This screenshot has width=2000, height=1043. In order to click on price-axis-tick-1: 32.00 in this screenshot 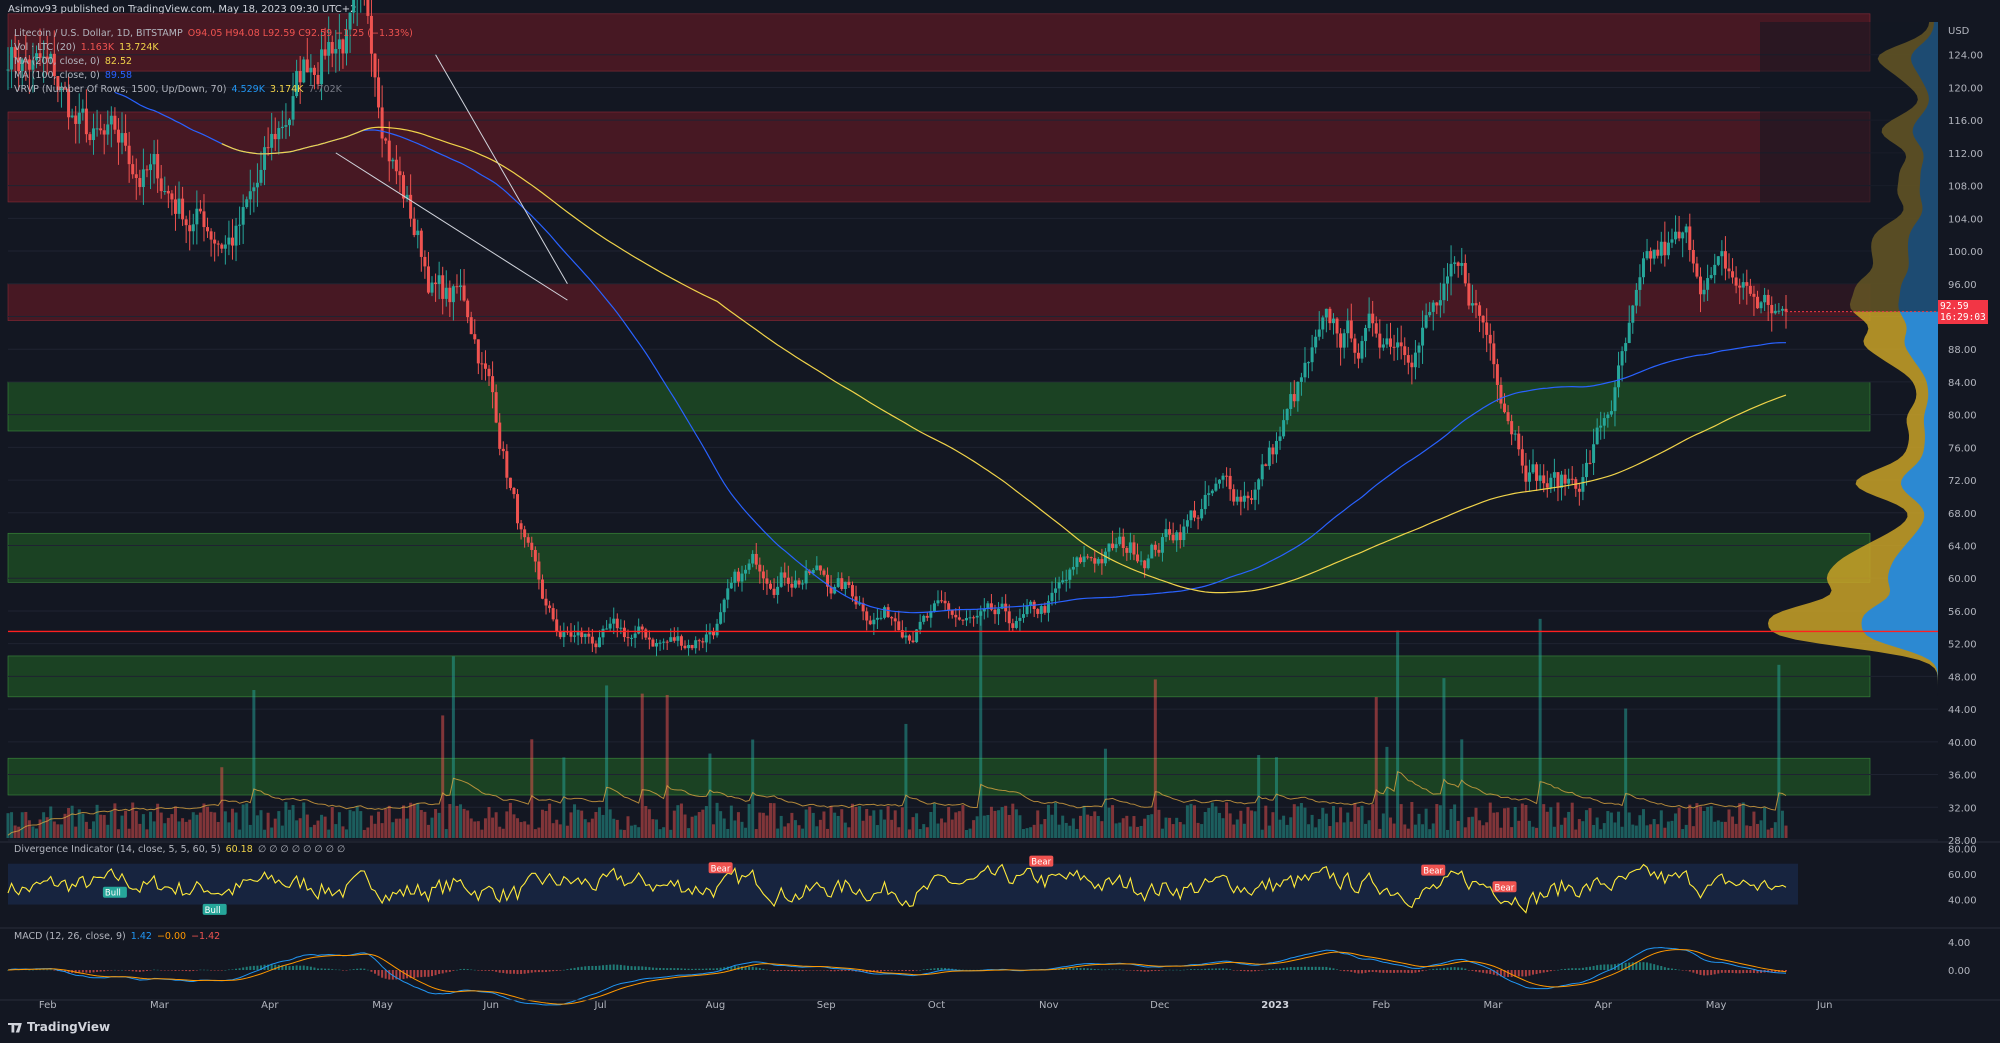, I will do `click(1962, 808)`.